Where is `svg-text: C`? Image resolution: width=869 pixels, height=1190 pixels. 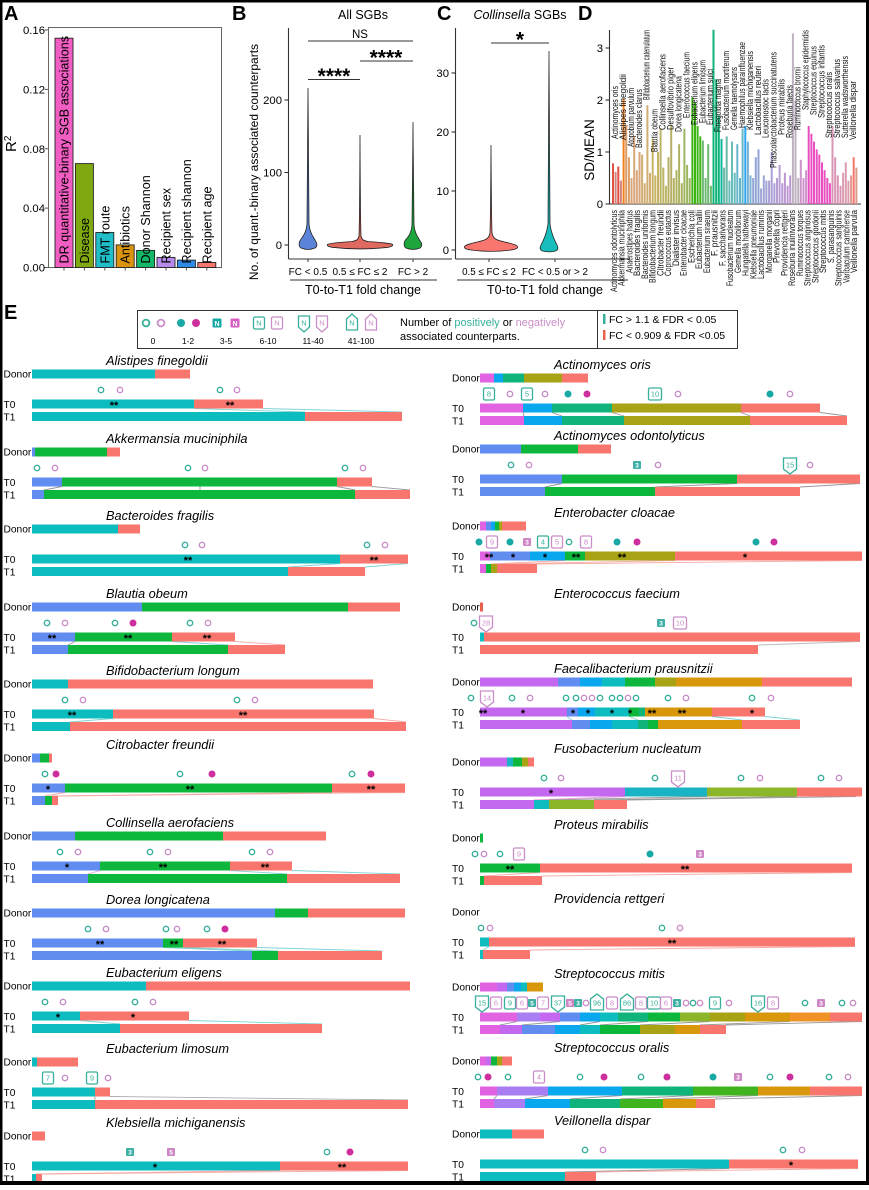
svg-text: C is located at coordinates (444, 14).